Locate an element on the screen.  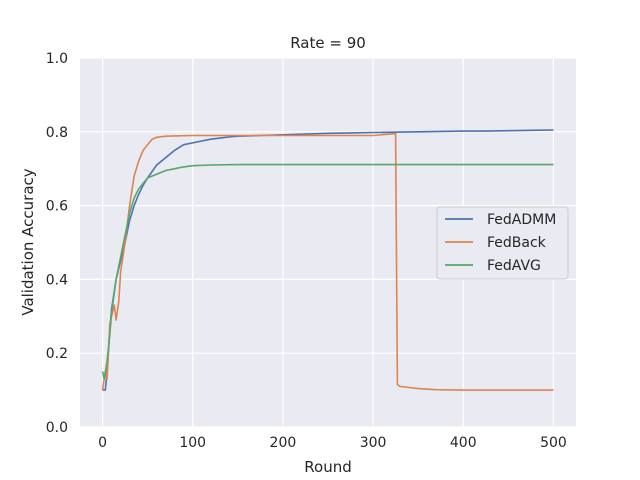
legend-label: FedAVG is located at coordinates (514, 266).